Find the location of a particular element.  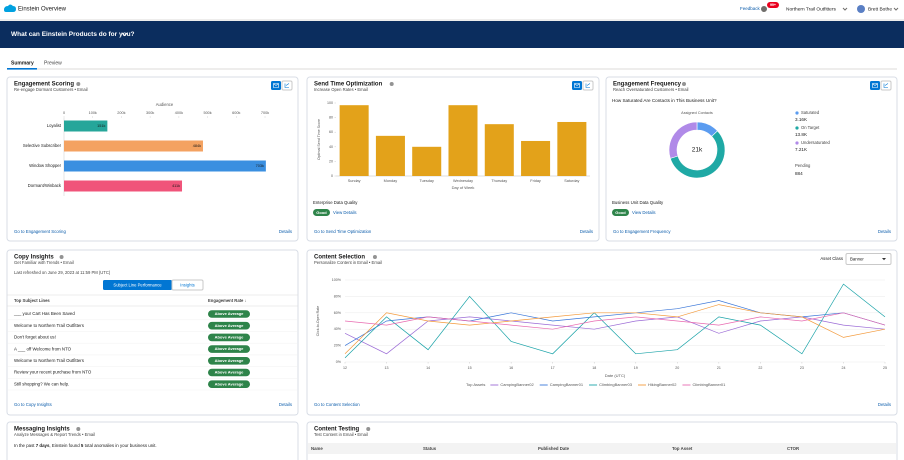

subject-line: A ___ off Welcome from NTO is located at coordinates (43, 348).